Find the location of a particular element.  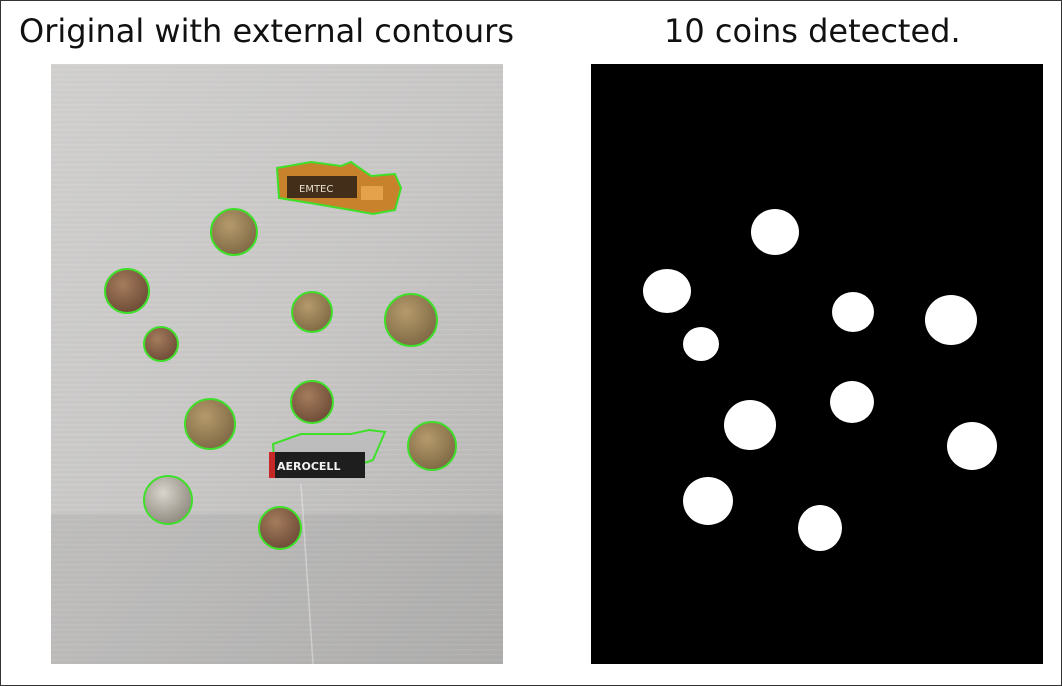

right-panel-title: 10 coins detected. is located at coordinates (812, 31).